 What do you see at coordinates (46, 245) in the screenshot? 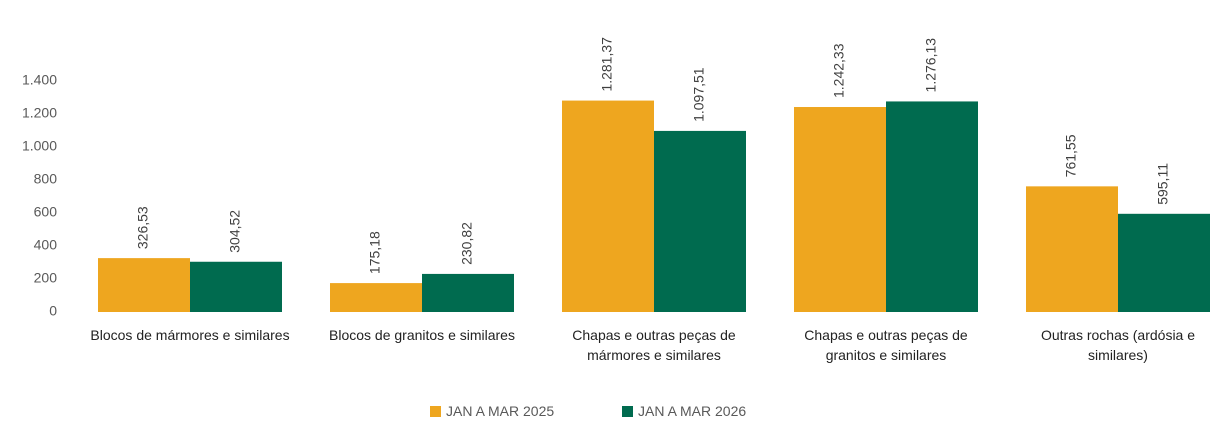
I see `y-tick-label: 400` at bounding box center [46, 245].